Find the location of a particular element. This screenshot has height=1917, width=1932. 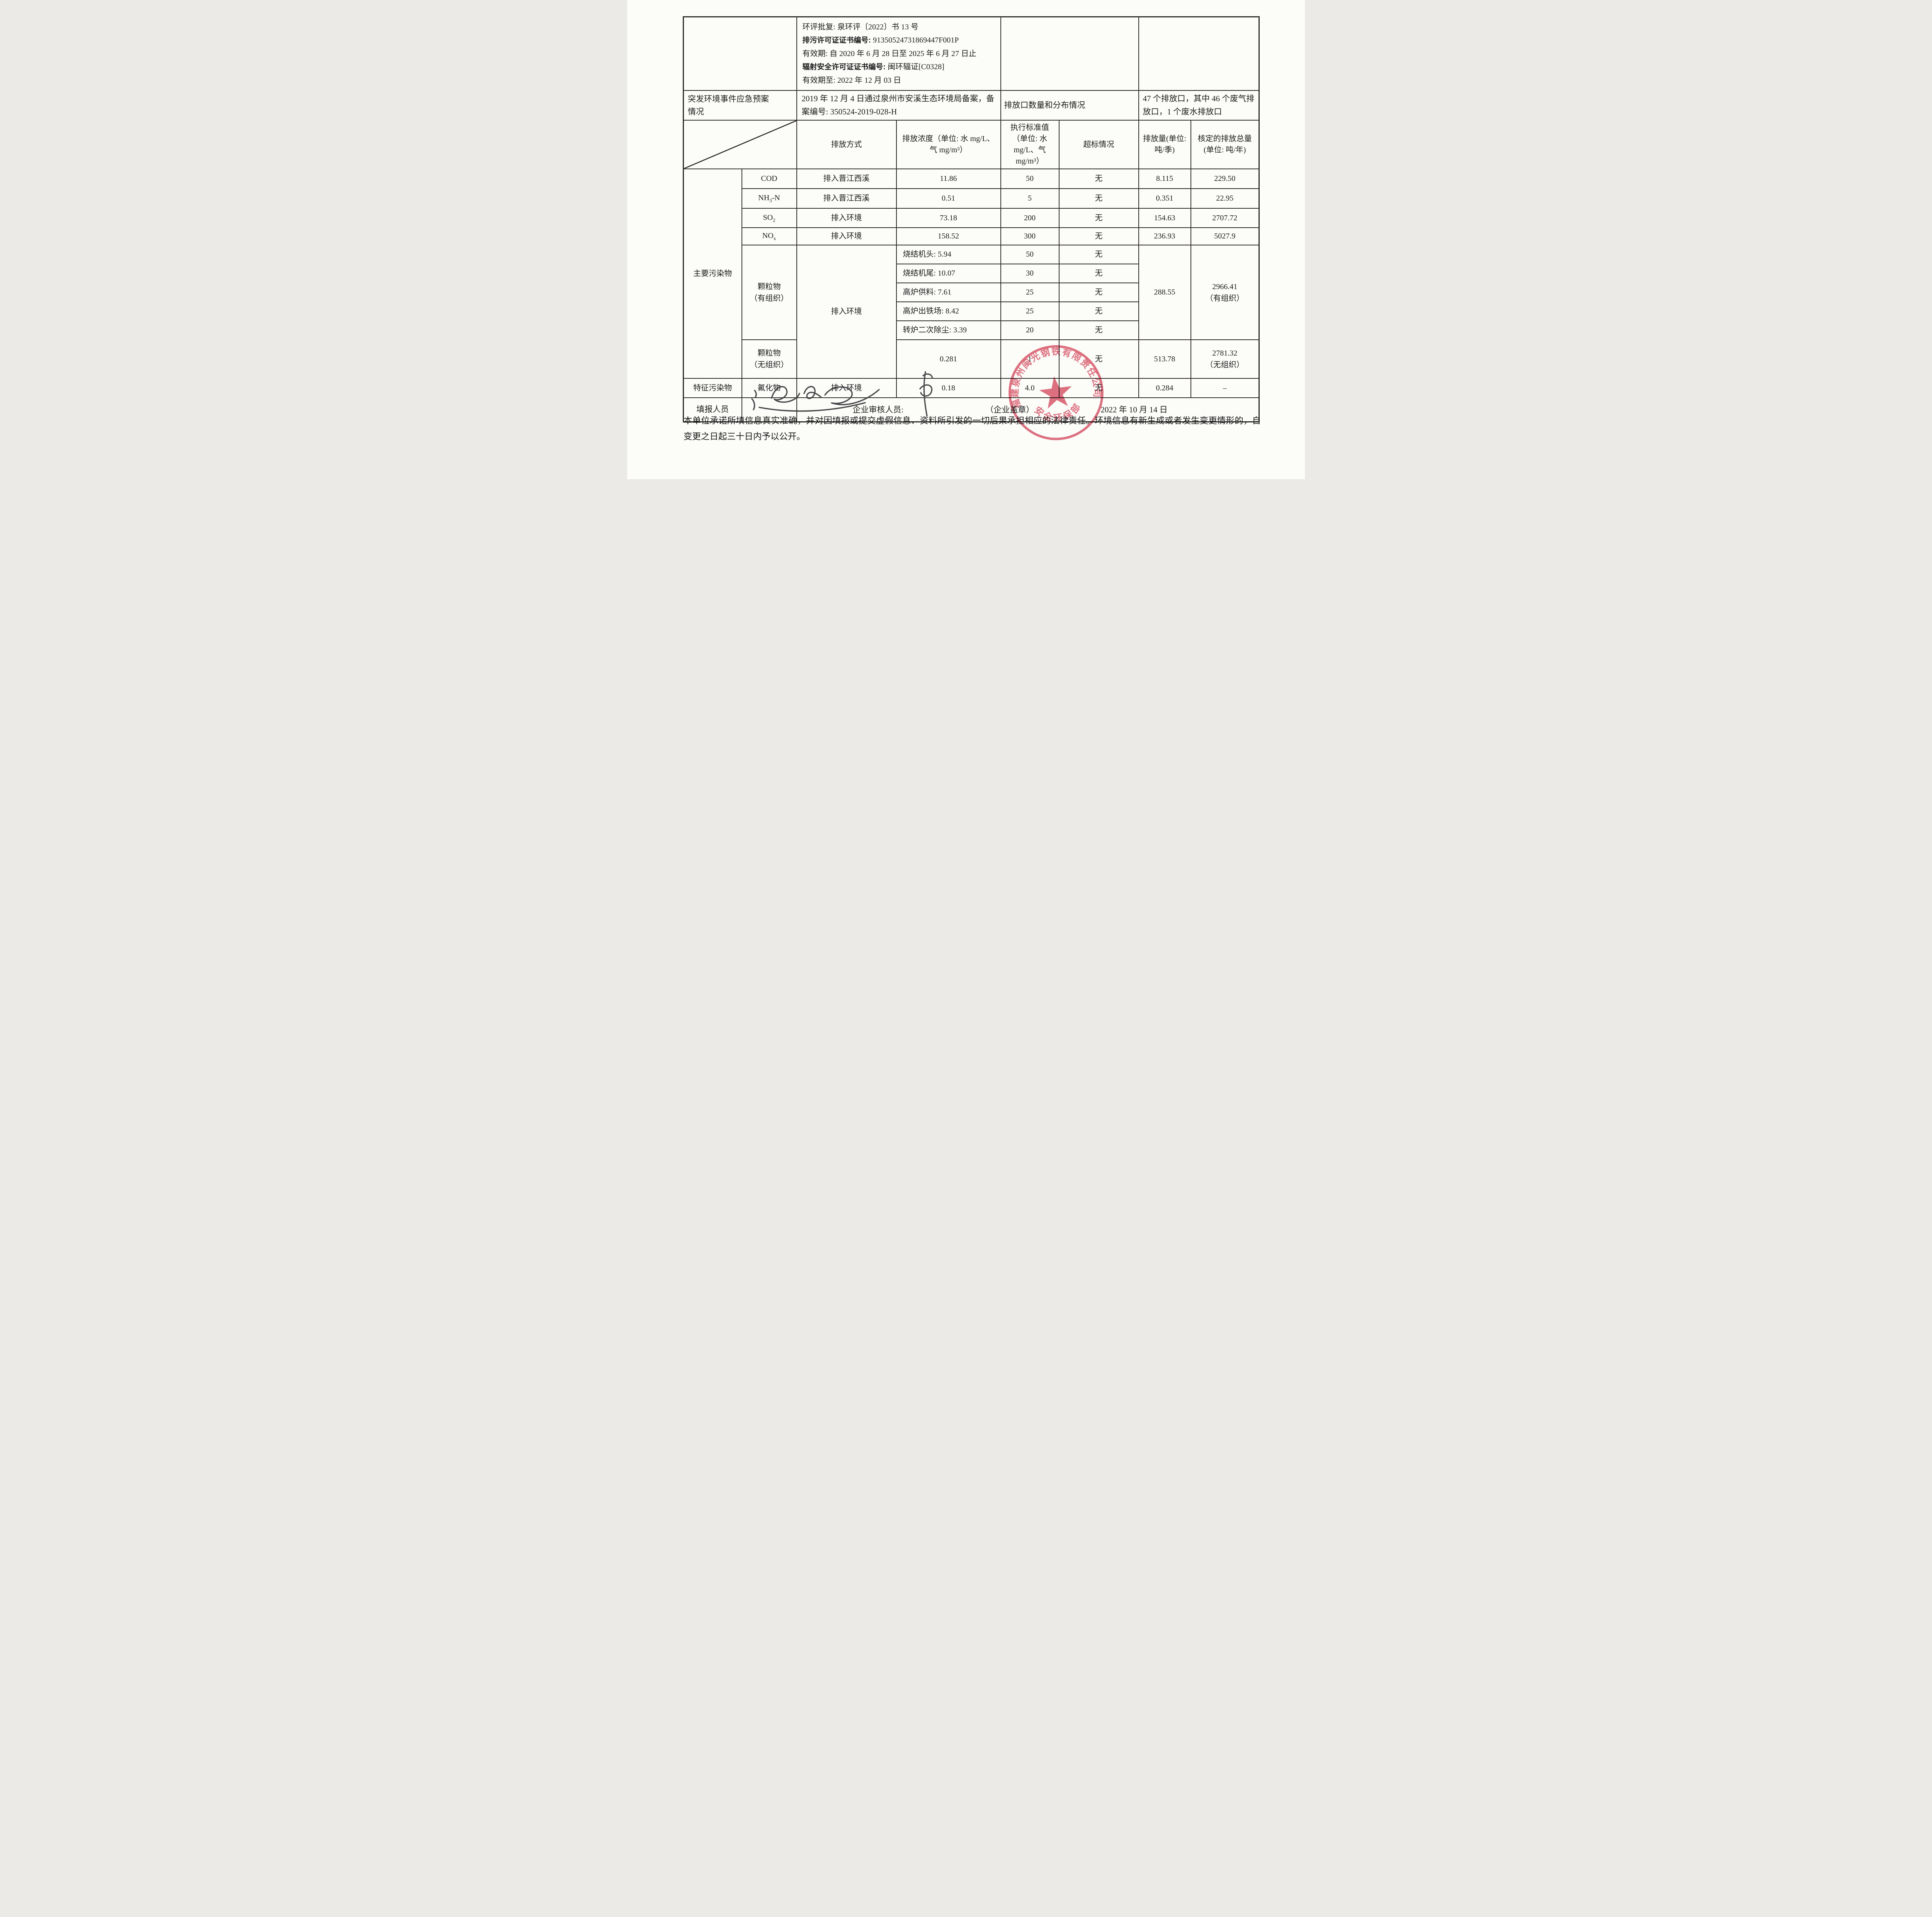

pollutant-nh3n-tail: -N is located at coordinates (776, 199).